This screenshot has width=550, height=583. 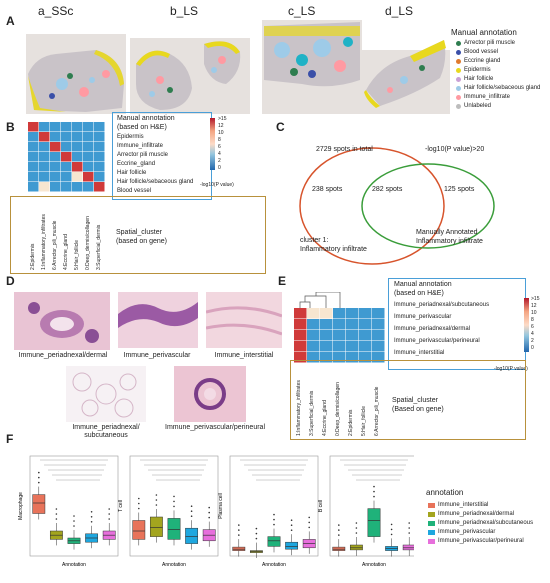 I want to click on heatmap-b-row-label: Arrector pili muscle, so click(x=143, y=155).